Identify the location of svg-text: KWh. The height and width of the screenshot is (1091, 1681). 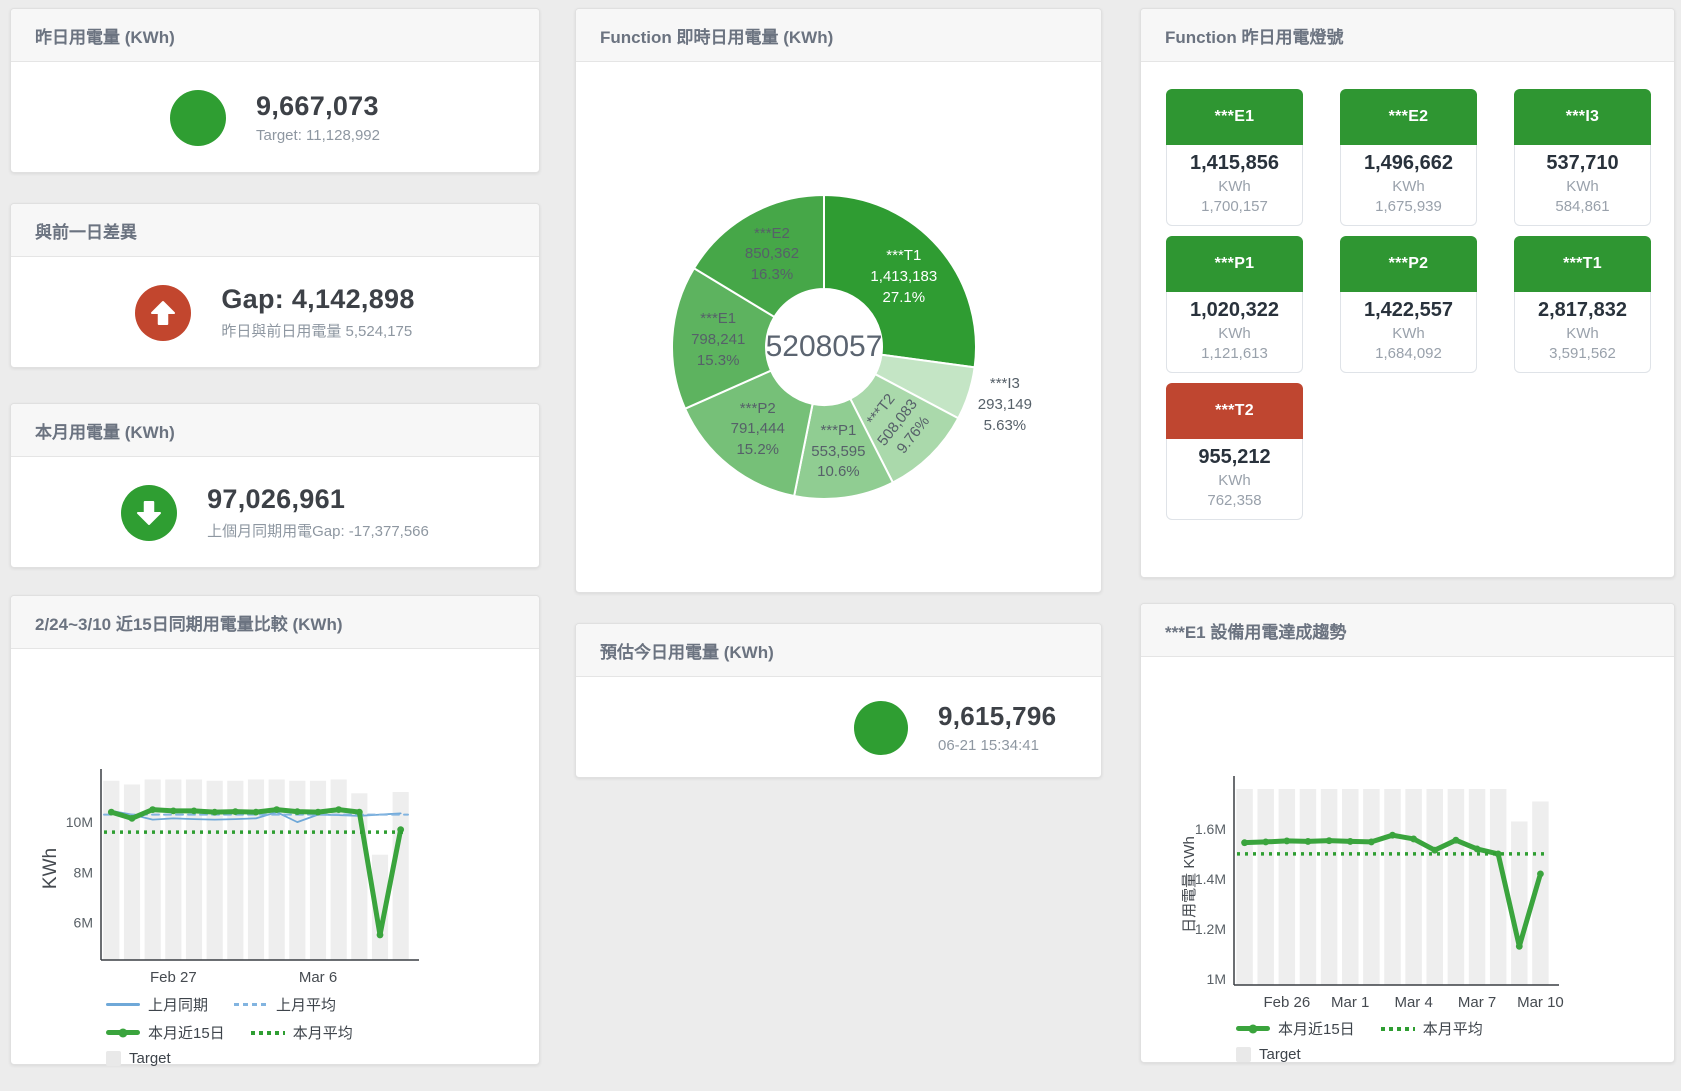
(50, 868).